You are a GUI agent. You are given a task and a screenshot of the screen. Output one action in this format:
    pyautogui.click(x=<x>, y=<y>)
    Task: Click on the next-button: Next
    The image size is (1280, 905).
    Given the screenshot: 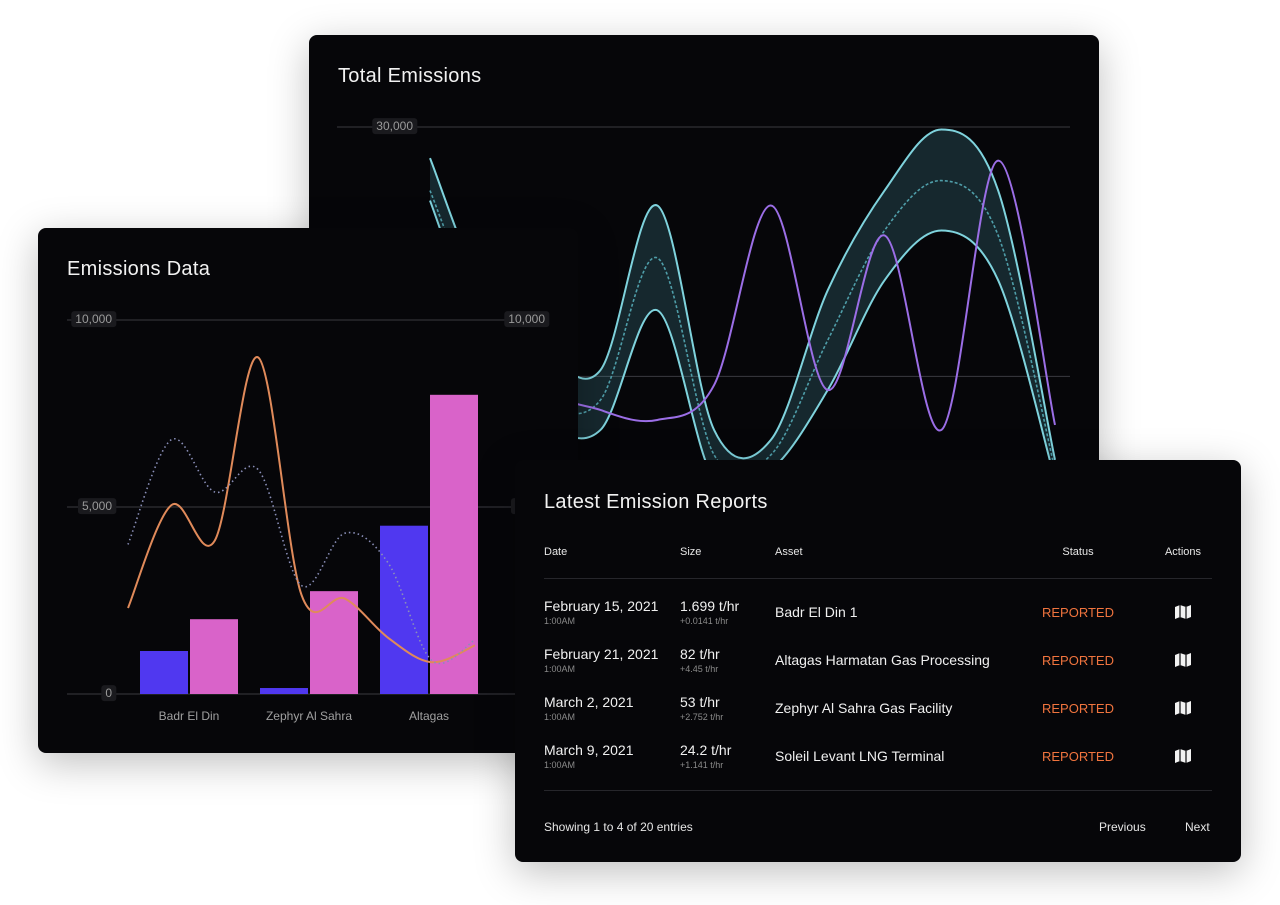 What is the action you would take?
    pyautogui.click(x=1197, y=827)
    